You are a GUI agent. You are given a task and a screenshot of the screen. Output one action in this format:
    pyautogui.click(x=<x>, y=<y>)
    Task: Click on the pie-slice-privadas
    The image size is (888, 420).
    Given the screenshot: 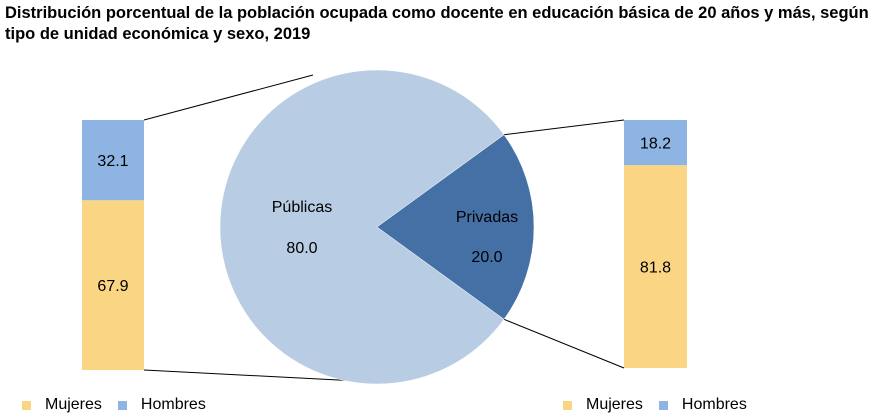 What is the action you would take?
    pyautogui.click(x=455, y=227)
    